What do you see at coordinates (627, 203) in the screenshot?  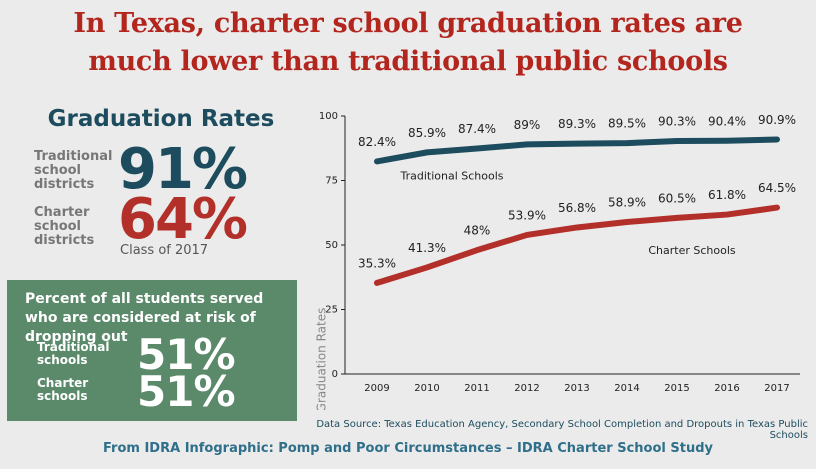 I see `data-label: 58.9%` at bounding box center [627, 203].